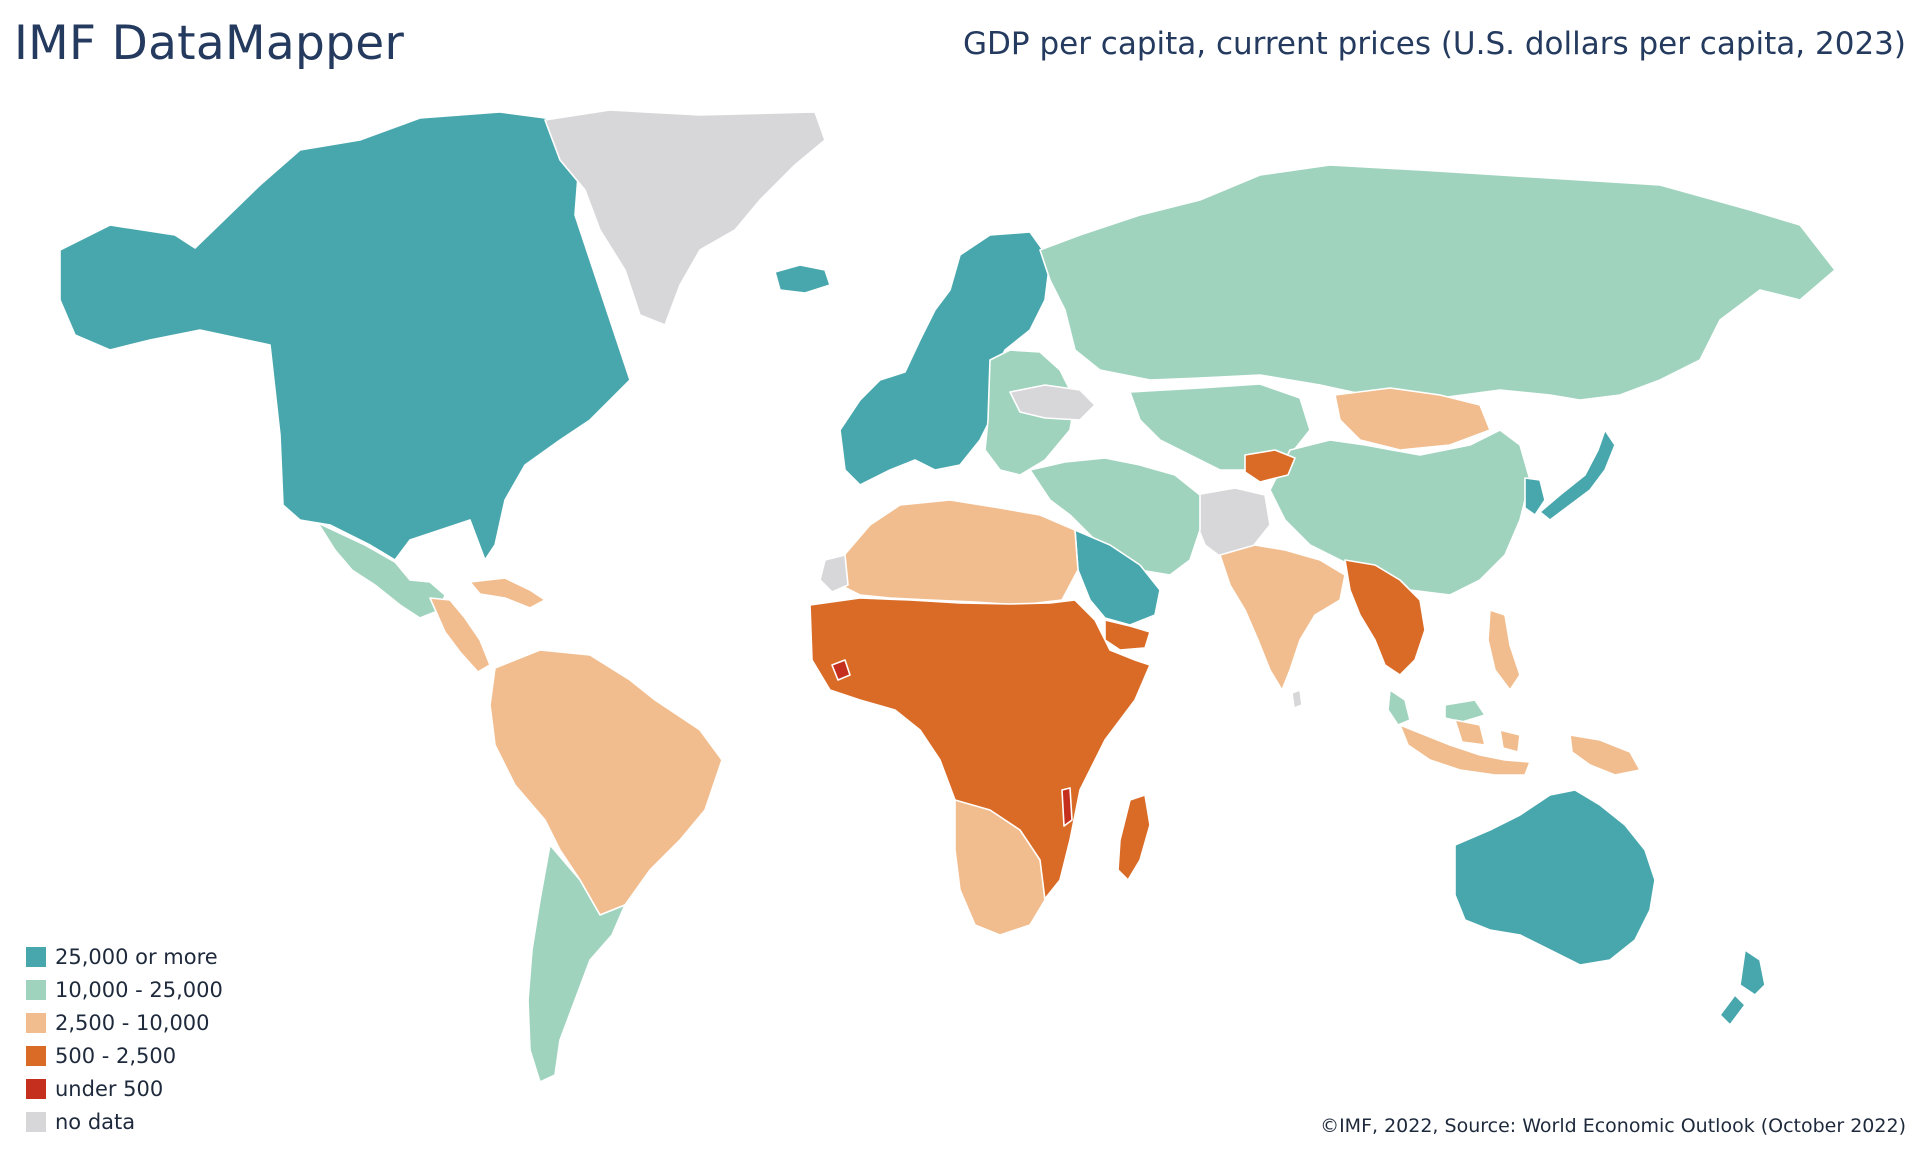 This screenshot has height=1153, width=1920. Describe the element at coordinates (1412, 419) in the screenshot. I see `region-mongolia` at that location.